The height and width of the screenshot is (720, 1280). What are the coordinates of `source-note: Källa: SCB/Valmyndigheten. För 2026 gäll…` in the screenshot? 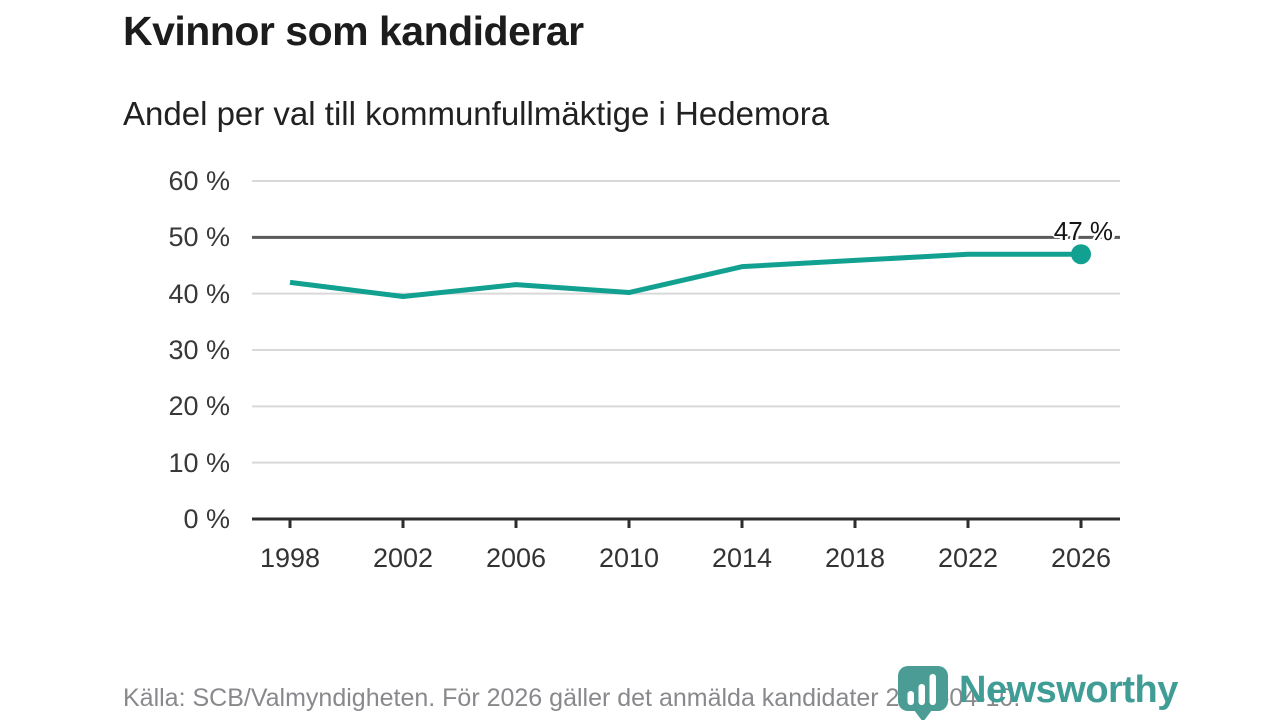 It's located at (572, 698).